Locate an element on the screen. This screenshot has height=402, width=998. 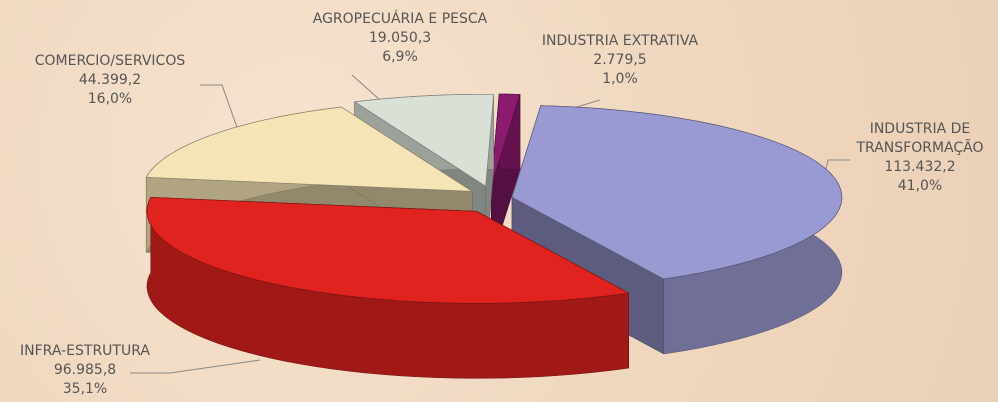
slice-label: INDUSTRIA DE TRANSFORMAÇÃO 113.432,2 41,0% is located at coordinates (920, 158).